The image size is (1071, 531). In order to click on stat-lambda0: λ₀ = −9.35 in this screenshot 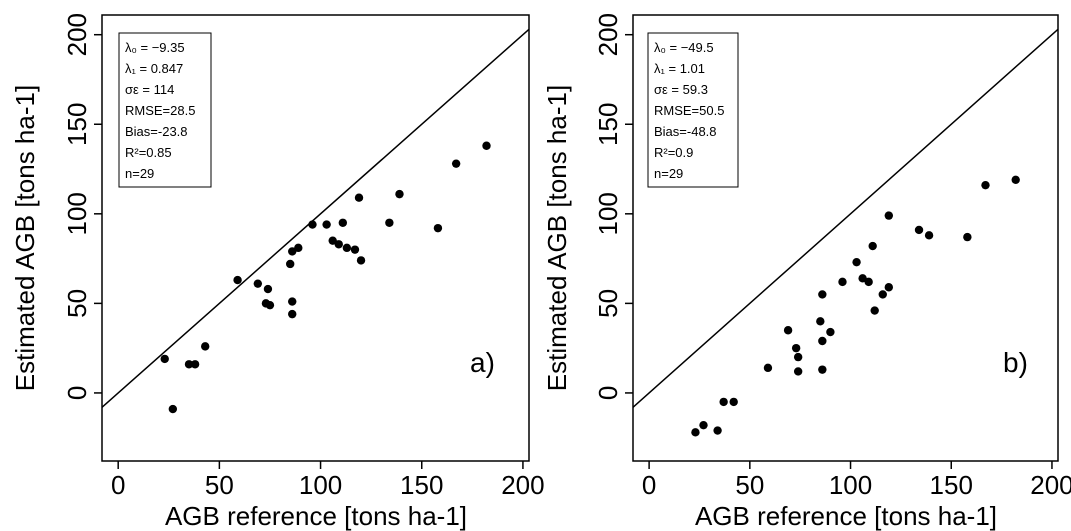, I will do `click(155, 47)`.